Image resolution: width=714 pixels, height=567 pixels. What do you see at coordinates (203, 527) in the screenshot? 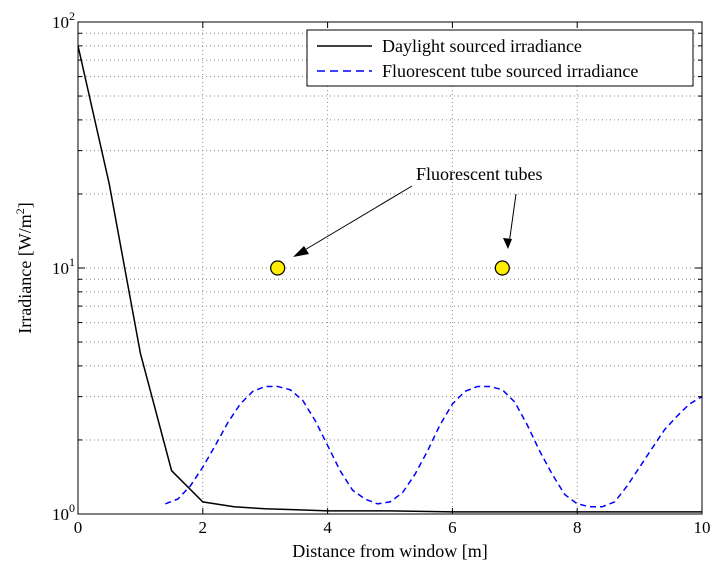
I see `x-tick-label: 2` at bounding box center [203, 527].